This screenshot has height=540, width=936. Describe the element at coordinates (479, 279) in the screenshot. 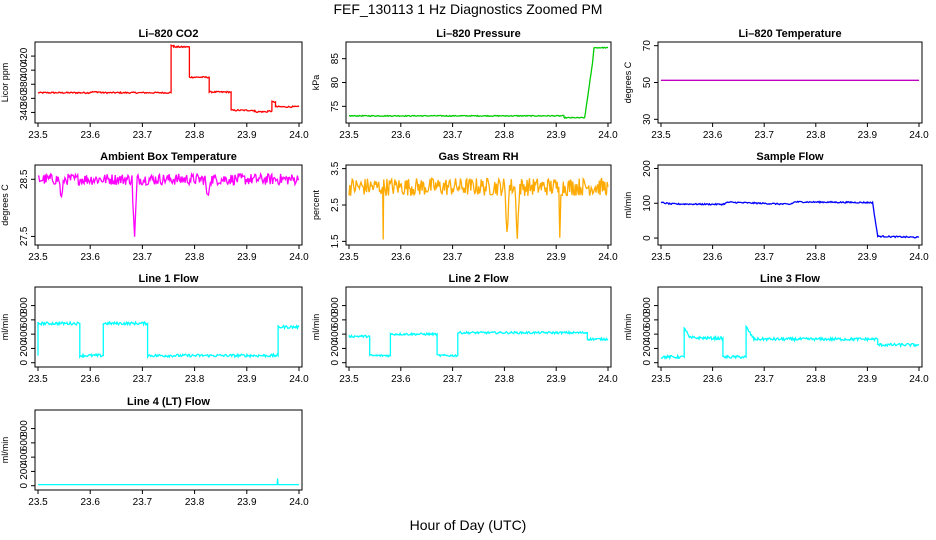

I see `panel-title: Line 2 Flow` at that location.